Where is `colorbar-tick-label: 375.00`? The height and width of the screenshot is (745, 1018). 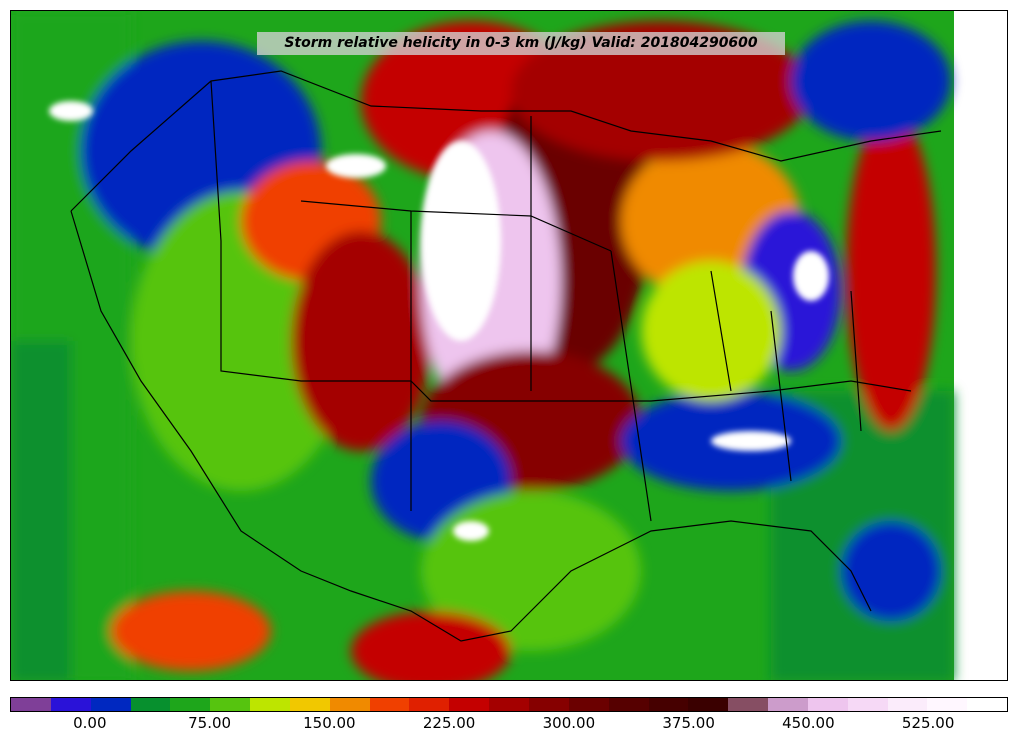 colorbar-tick-label: 375.00 is located at coordinates (688, 723).